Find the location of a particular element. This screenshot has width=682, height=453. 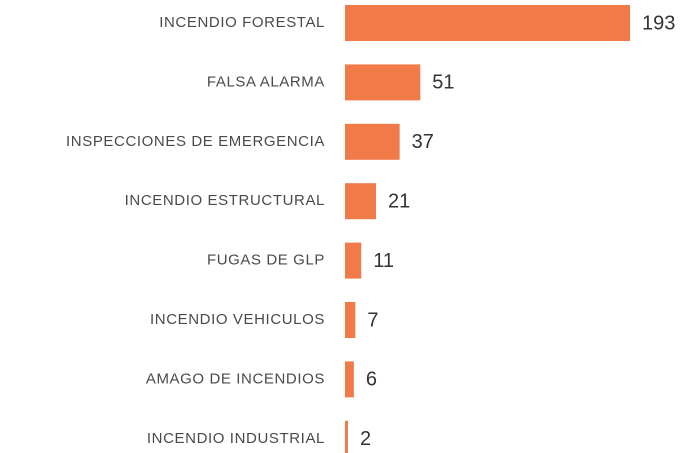

category-label: INCENDIO FORESTAL is located at coordinates (242, 22).